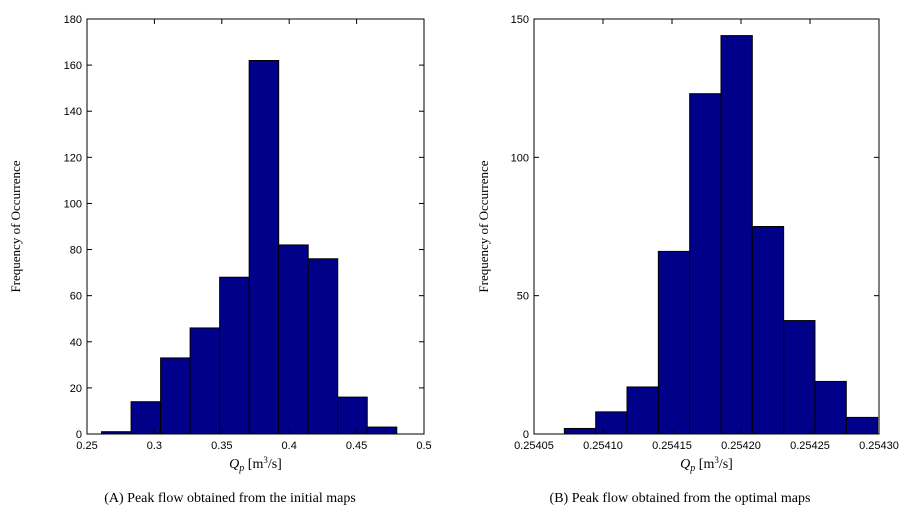 This screenshot has height=514, width=904. I want to click on y-tick-label: 160, so click(73, 66).